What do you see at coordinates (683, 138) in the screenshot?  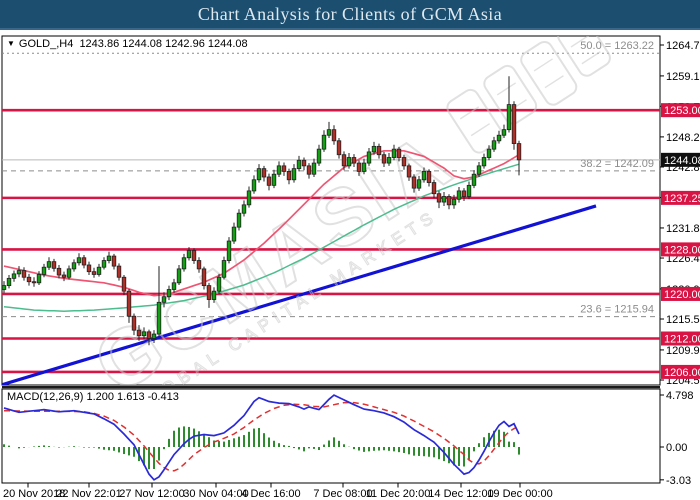 I see `price-tick-label: 1248.20` at bounding box center [683, 138].